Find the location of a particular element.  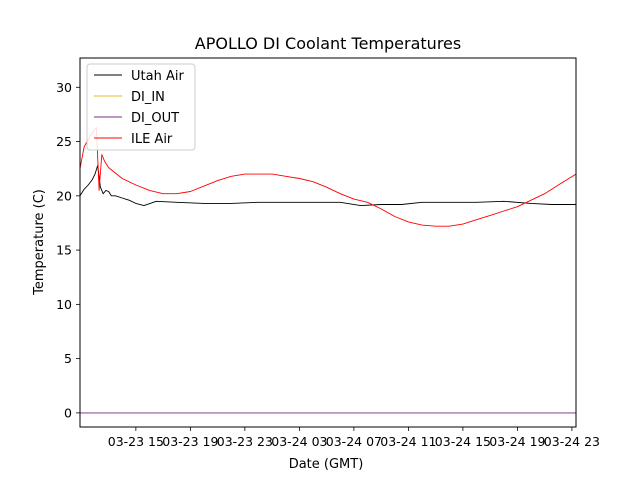

legend-box is located at coordinates (141, 107).